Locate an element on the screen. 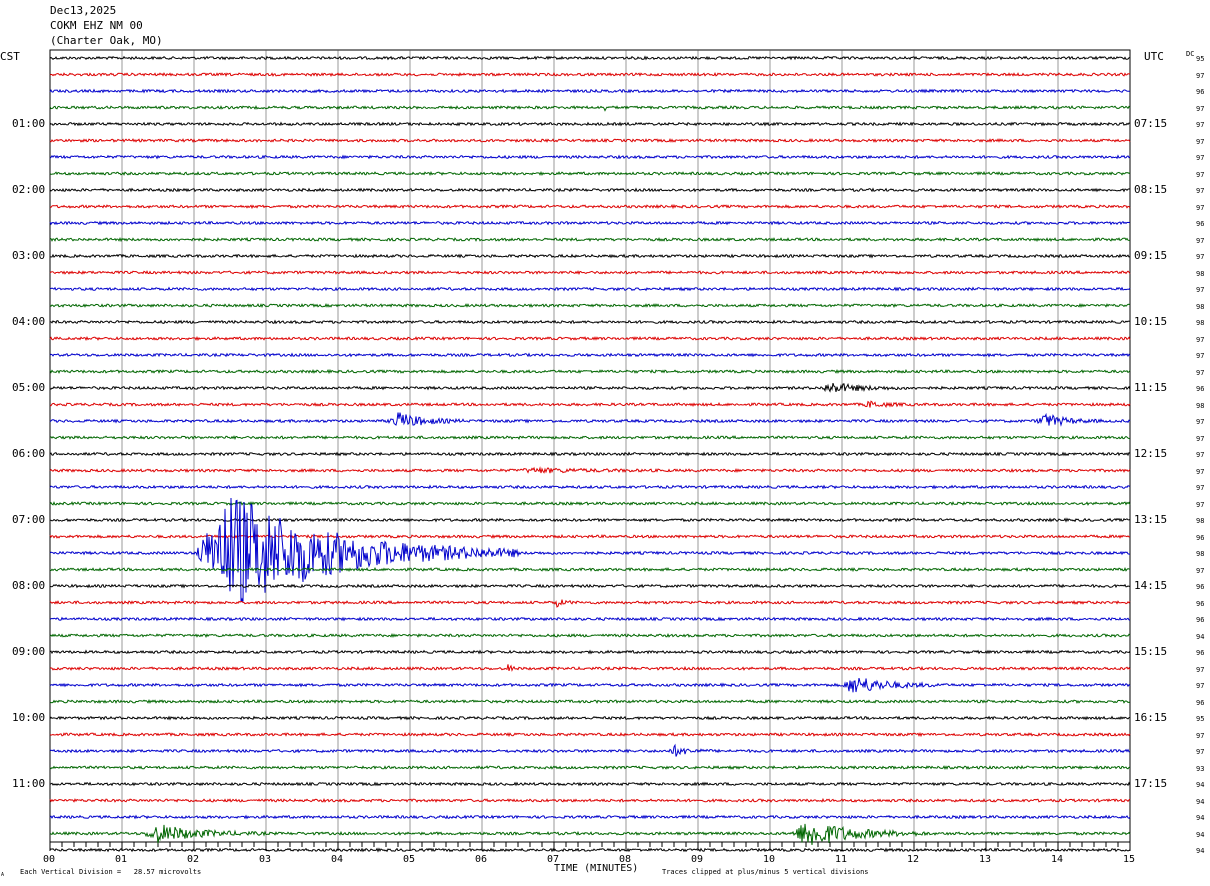 The width and height of the screenshot is (1210, 886). right-hour-label: 13:15 is located at coordinates (1151, 519).